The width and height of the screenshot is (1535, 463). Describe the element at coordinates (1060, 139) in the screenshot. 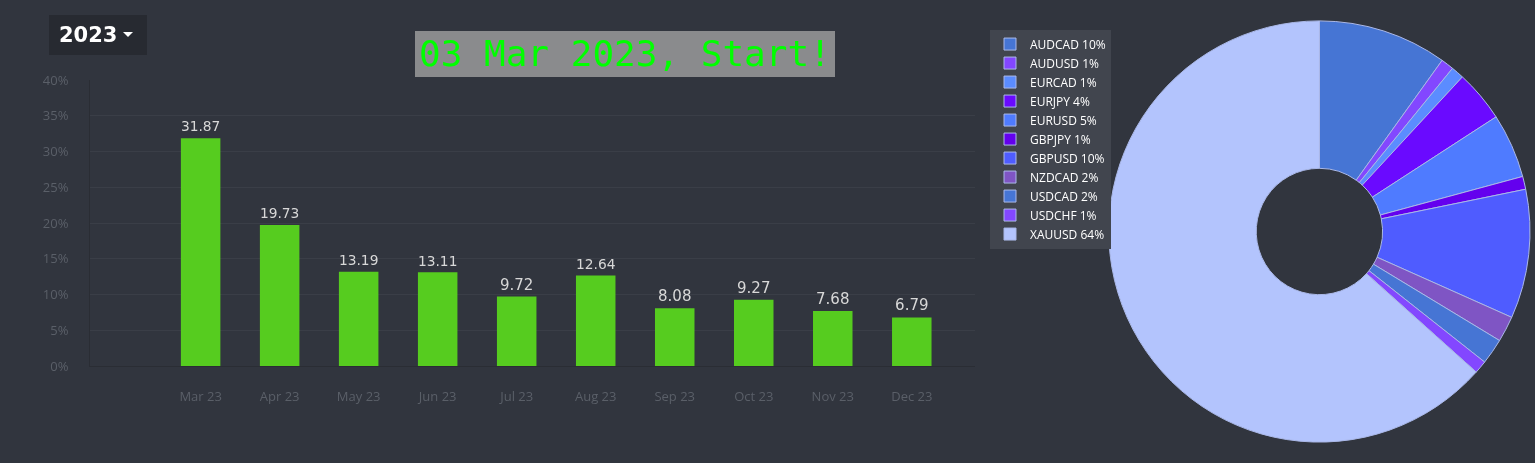

I see `legend-label: GBPJPY 1%` at that location.